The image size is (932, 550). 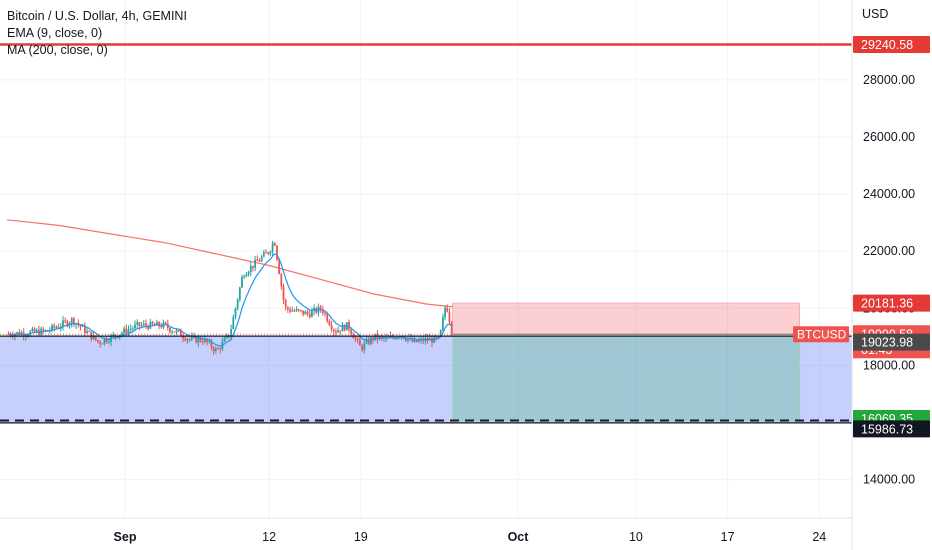 I want to click on ema-9-line, so click(x=230, y=300).